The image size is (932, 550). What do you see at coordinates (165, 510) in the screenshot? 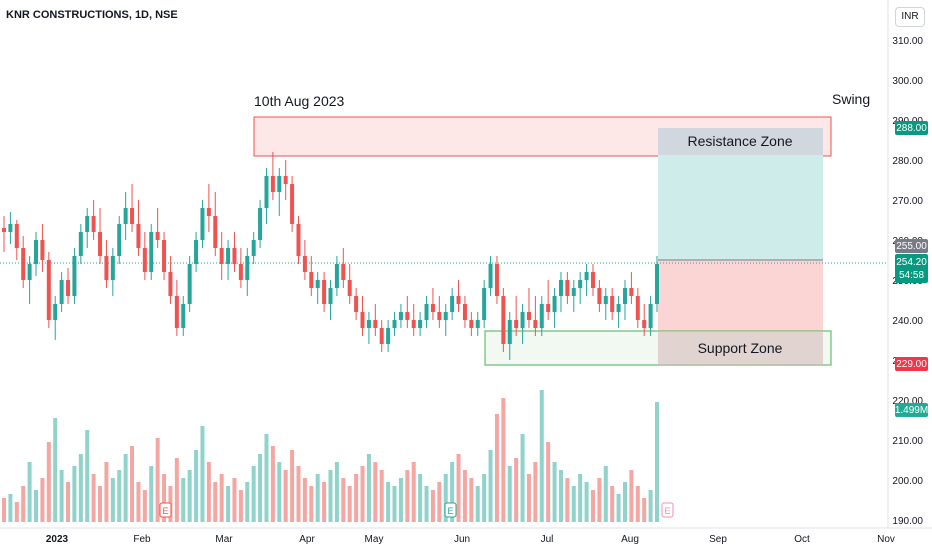
I see `earnings-marker-1: E` at bounding box center [165, 510].